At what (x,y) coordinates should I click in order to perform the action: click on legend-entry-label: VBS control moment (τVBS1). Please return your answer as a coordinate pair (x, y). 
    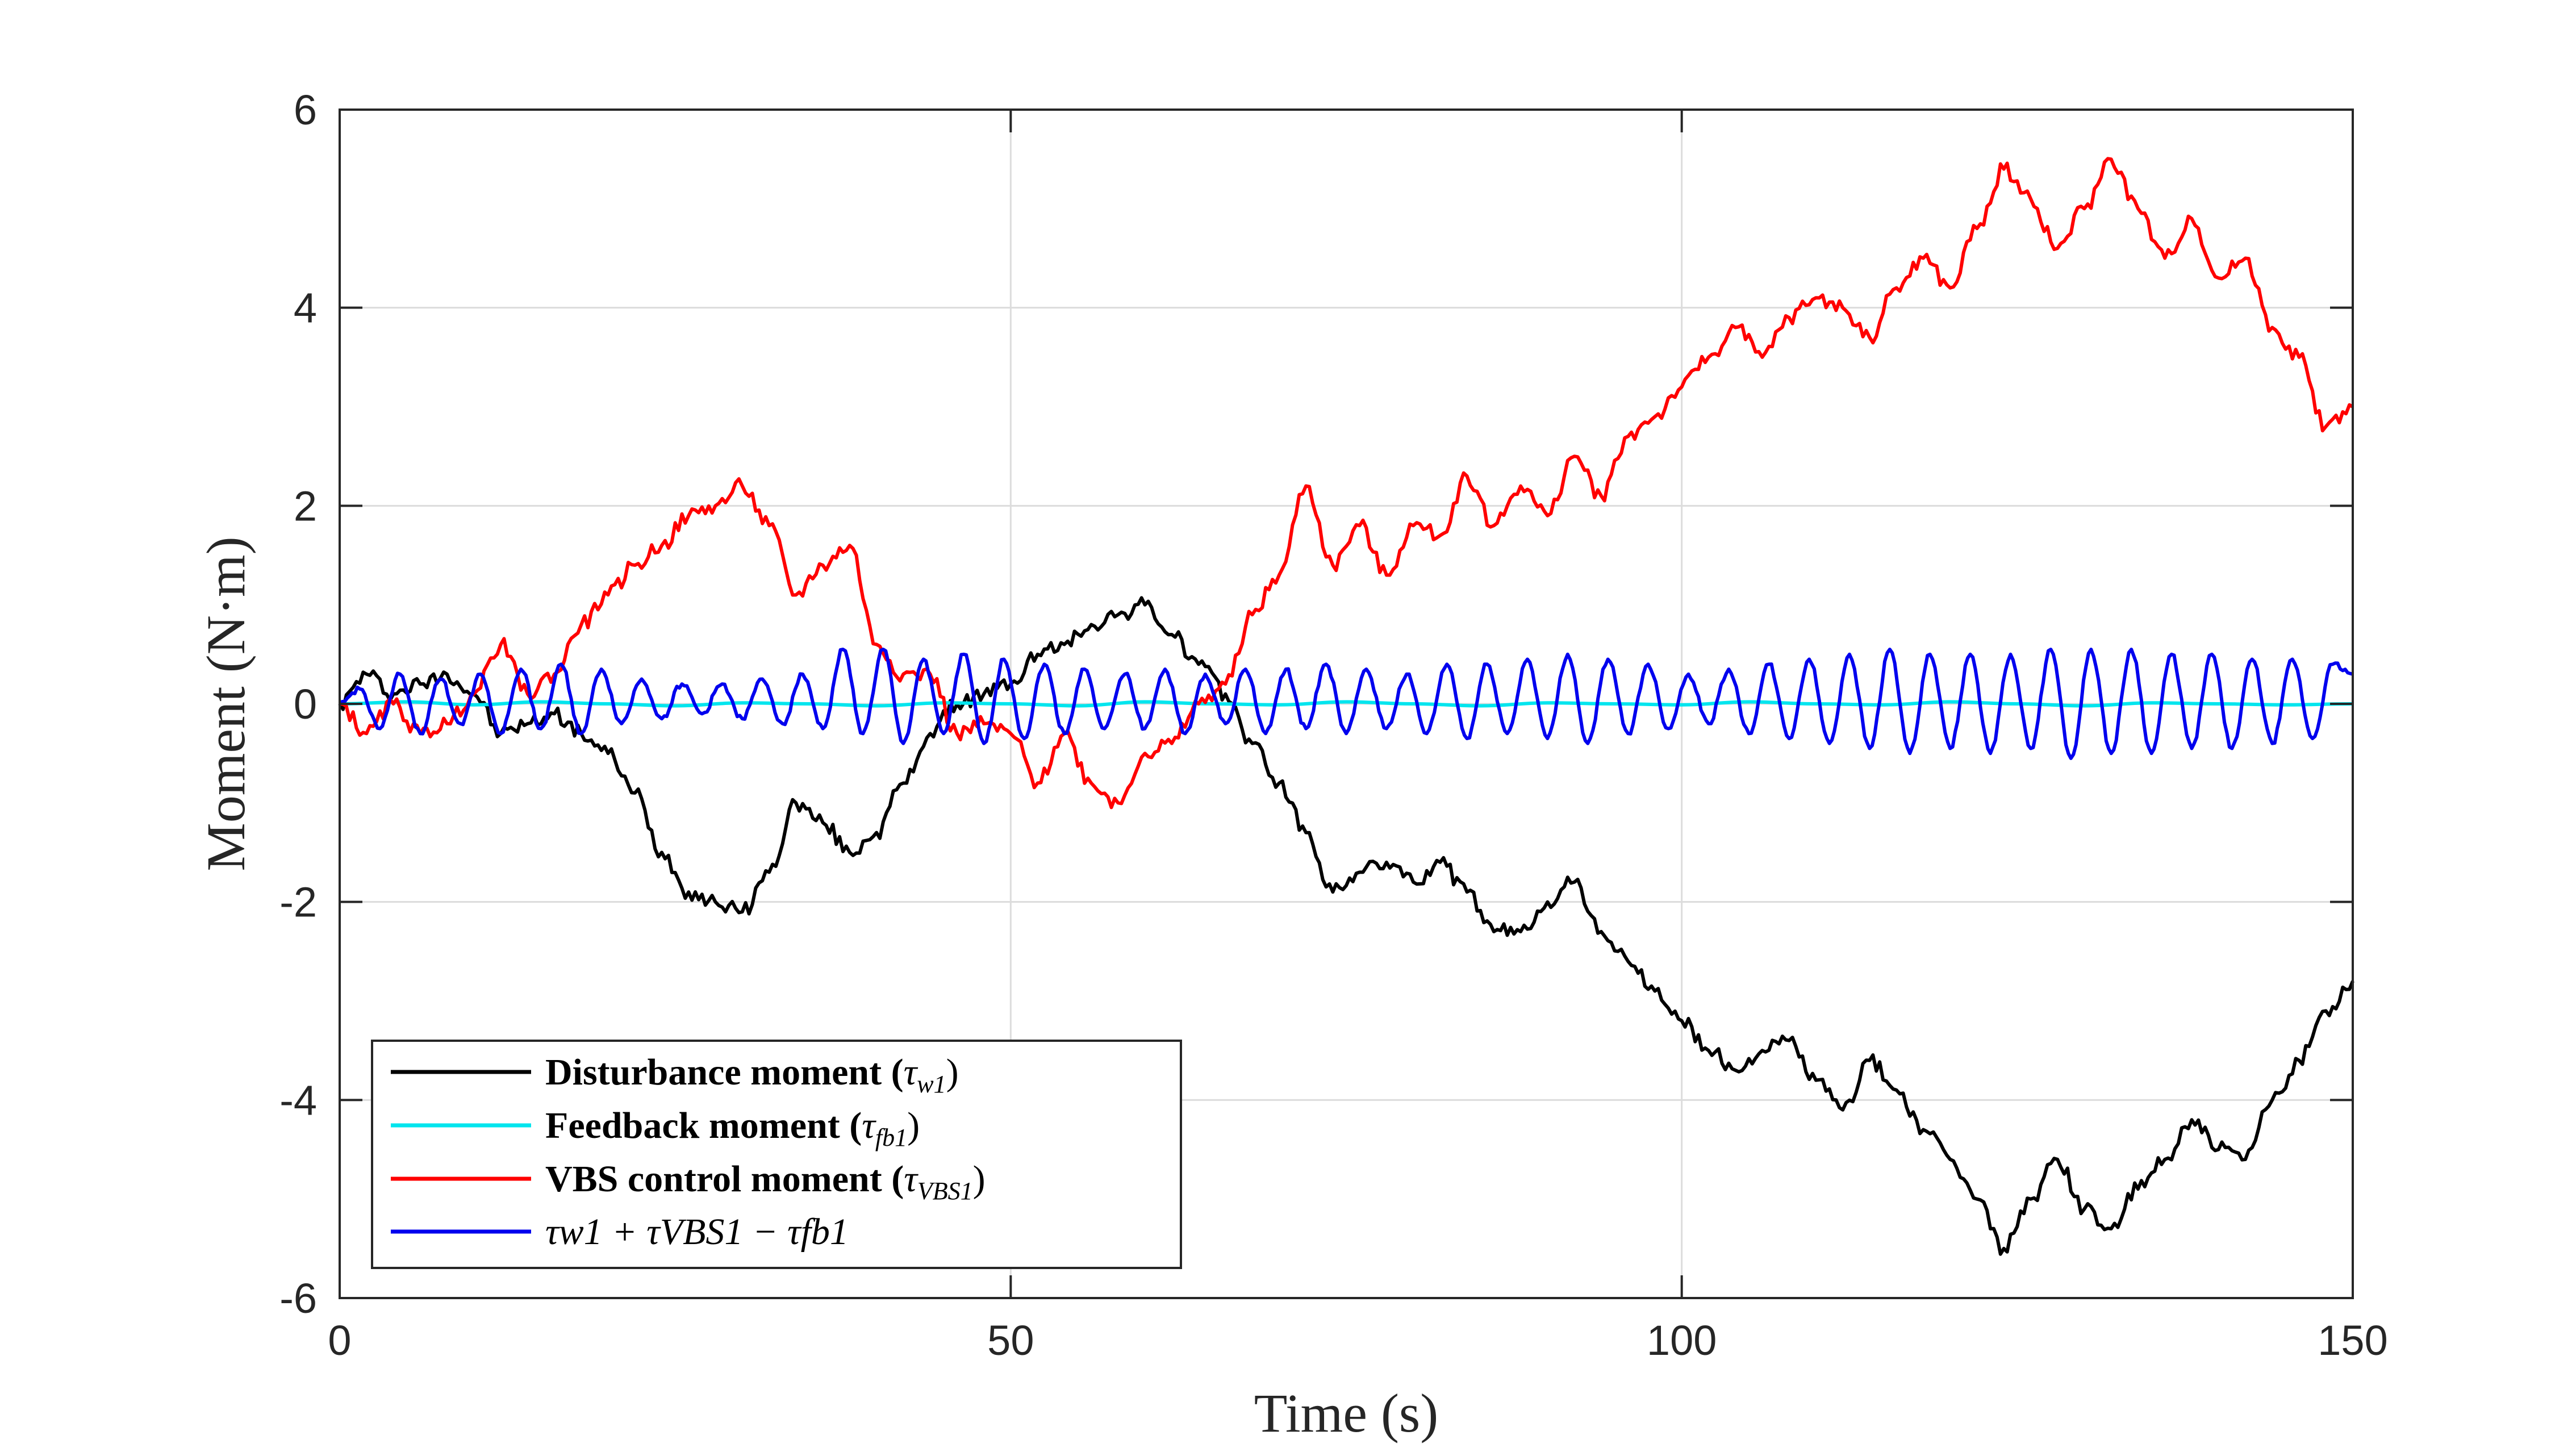
    Looking at the image, I should click on (765, 1181).